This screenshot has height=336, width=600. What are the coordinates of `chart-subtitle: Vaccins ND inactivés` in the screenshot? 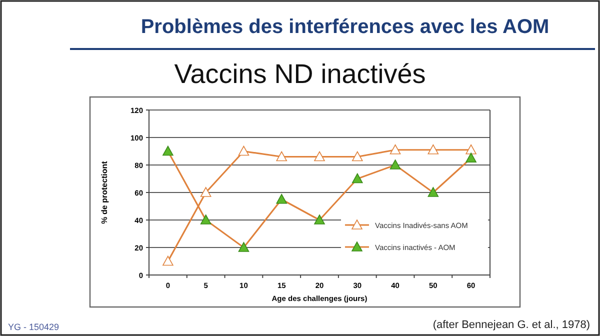 It's located at (300, 74).